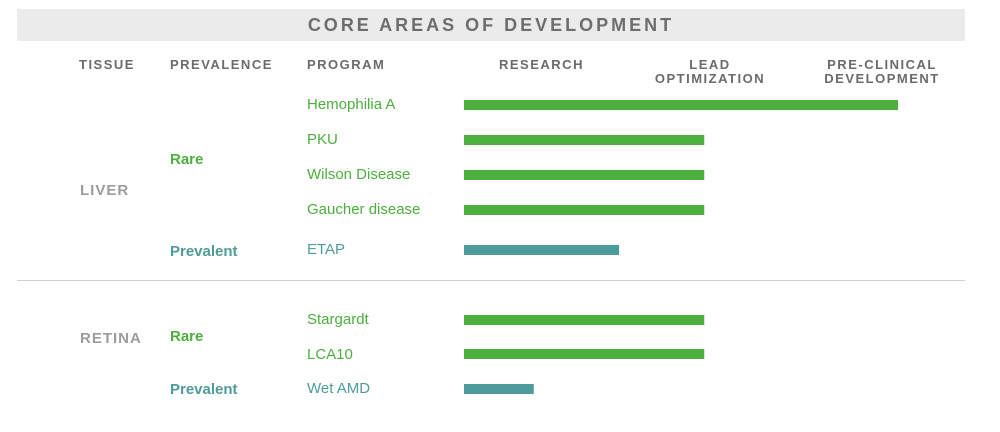  Describe the element at coordinates (221, 64) in the screenshot. I see `header-prevalence: PREVALENCE` at that location.